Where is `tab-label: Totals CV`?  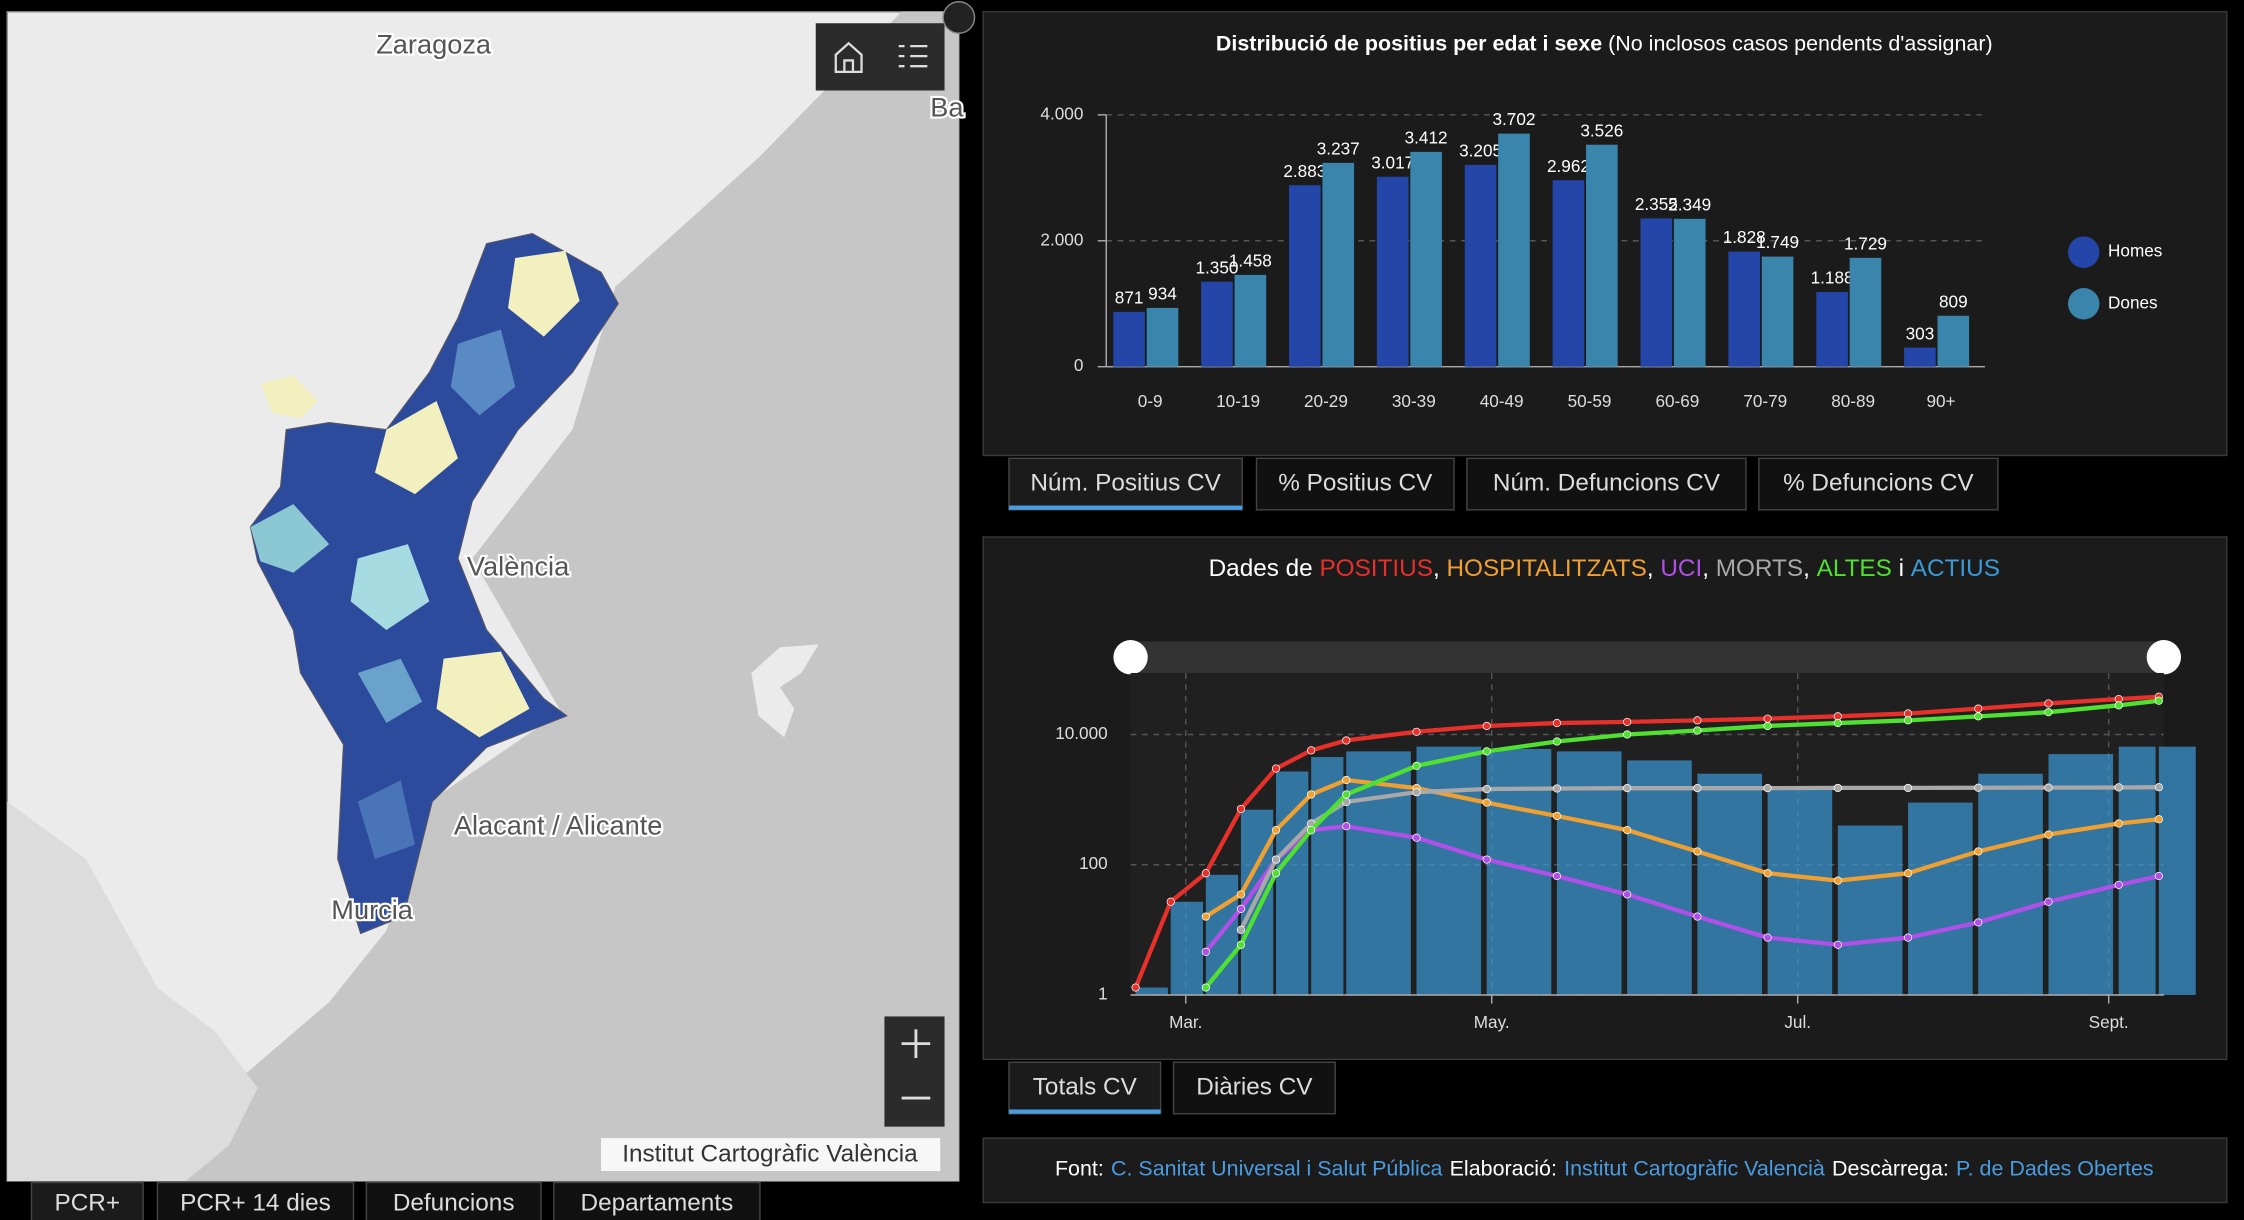
tab-label: Totals CV is located at coordinates (1085, 1086).